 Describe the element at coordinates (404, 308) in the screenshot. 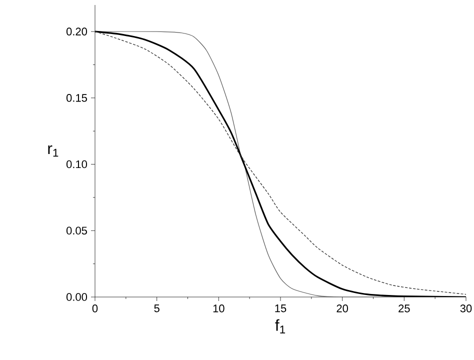

I see `x-tick-label: 25` at that location.